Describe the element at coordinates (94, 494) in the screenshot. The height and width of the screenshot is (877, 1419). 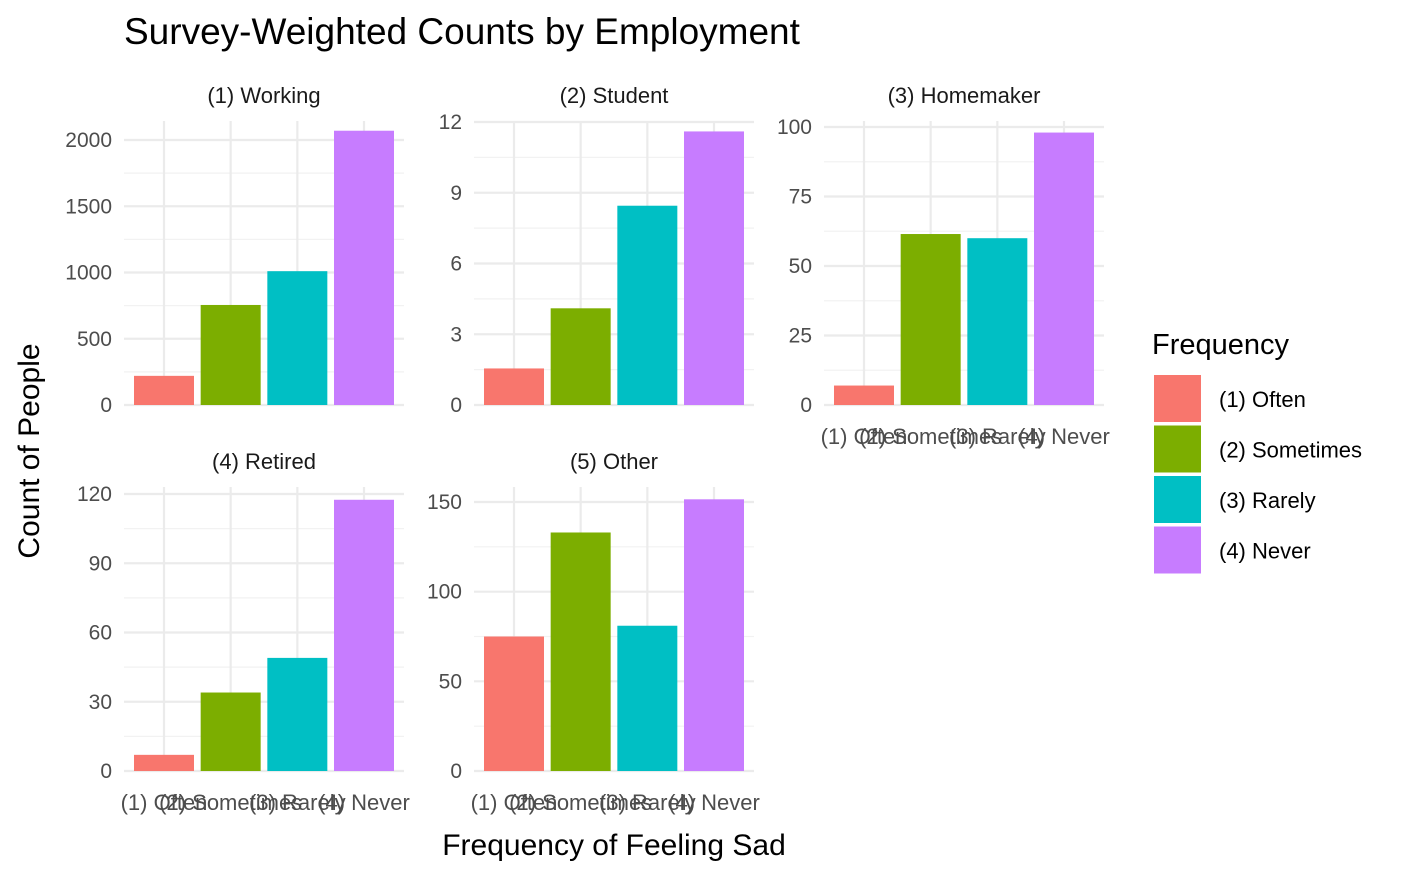
I see `y-tick-label: 120` at that location.